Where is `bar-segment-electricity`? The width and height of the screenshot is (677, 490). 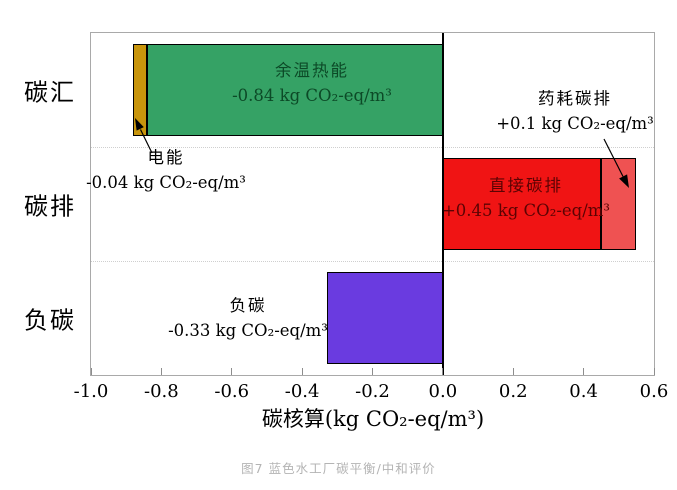
bar-segment-electricity is located at coordinates (140, 90).